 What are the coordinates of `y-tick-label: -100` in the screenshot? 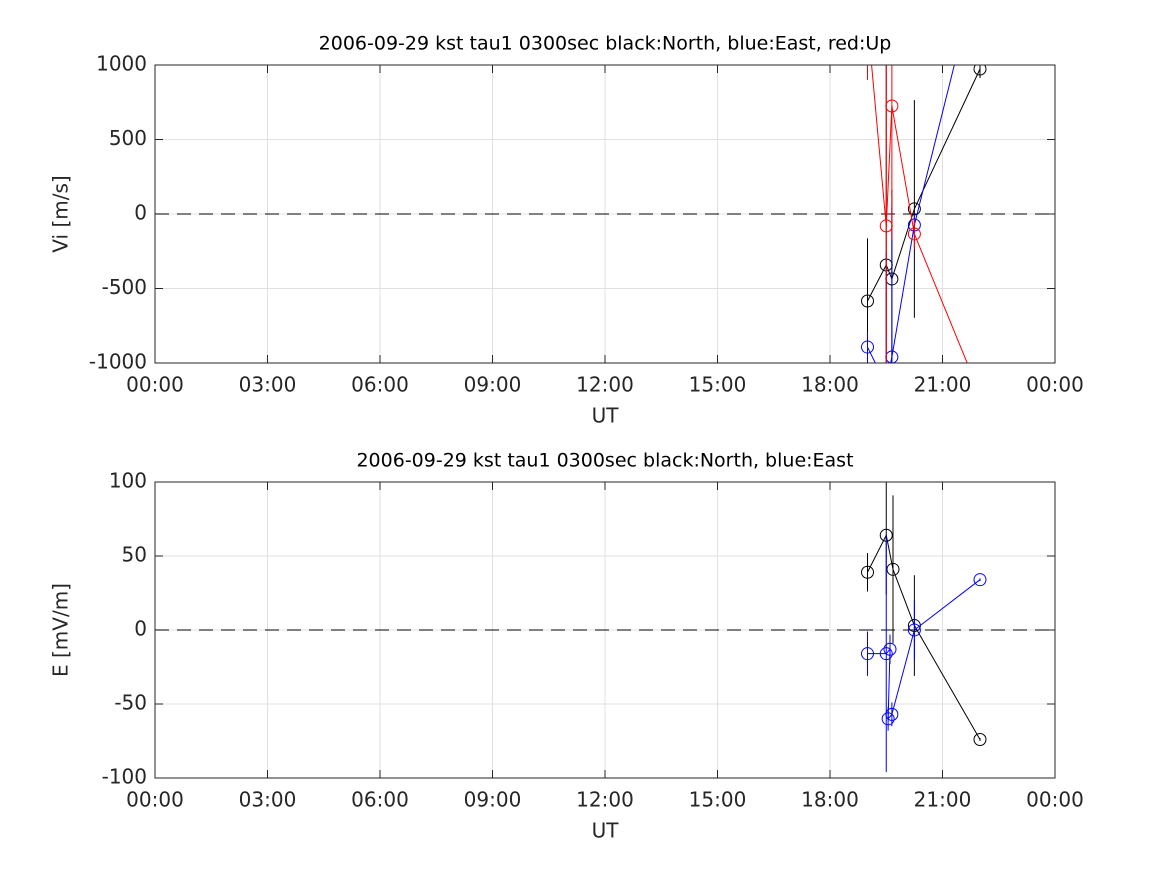 It's located at (124, 777).